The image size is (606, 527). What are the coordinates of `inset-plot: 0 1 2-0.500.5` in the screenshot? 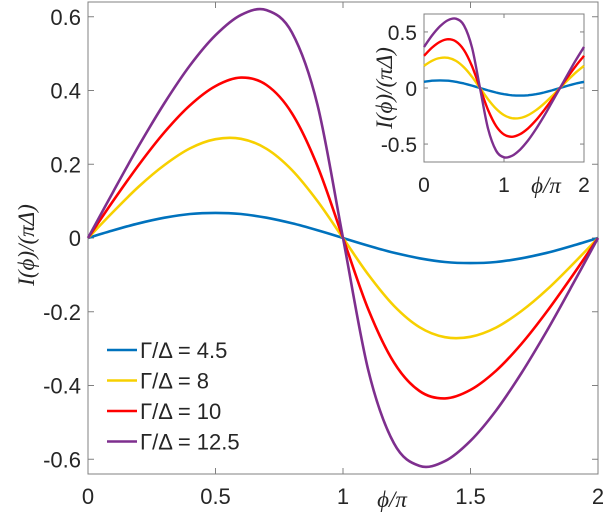 It's located at (485, 105).